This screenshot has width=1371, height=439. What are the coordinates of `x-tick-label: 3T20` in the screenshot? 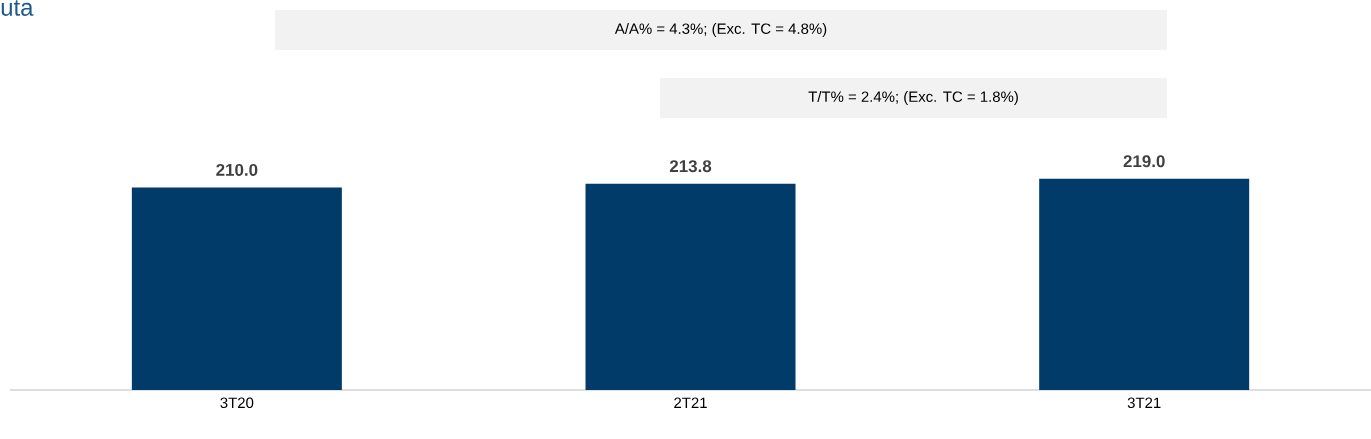 It's located at (237, 403).